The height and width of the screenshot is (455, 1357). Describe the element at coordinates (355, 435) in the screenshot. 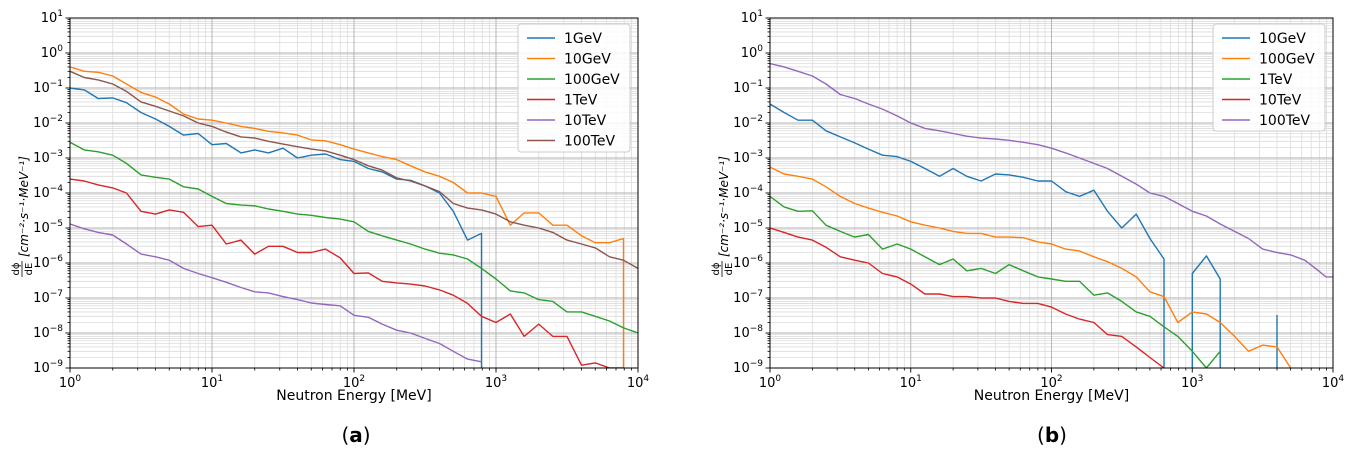

I see `panel-label: (a)` at that location.